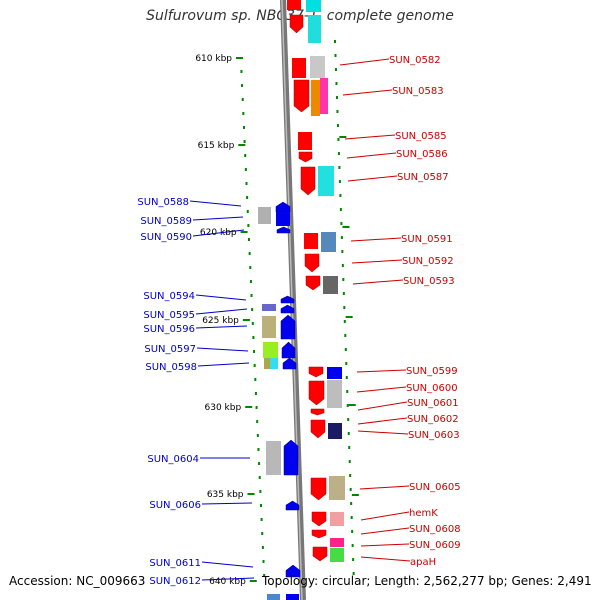 The height and width of the screenshot is (600, 600). I want to click on reverse-gene-label: SUN_0604, so click(173, 459).